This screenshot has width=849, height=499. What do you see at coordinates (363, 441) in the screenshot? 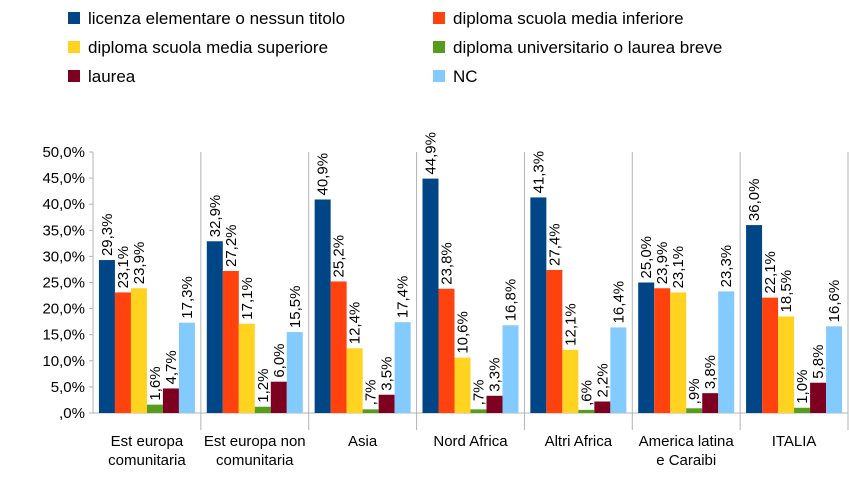
I see `x-tick-label: Asia` at bounding box center [363, 441].